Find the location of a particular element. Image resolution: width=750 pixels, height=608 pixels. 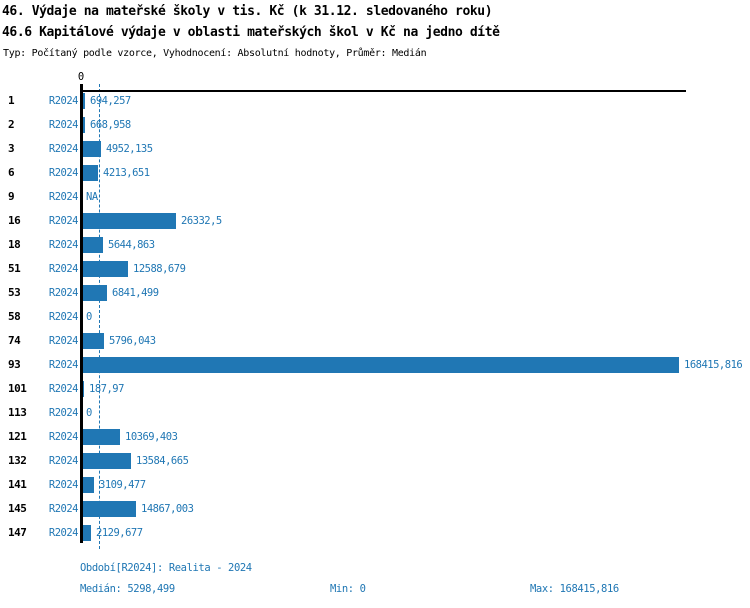

row-category-label: 101 is located at coordinates (17, 388).